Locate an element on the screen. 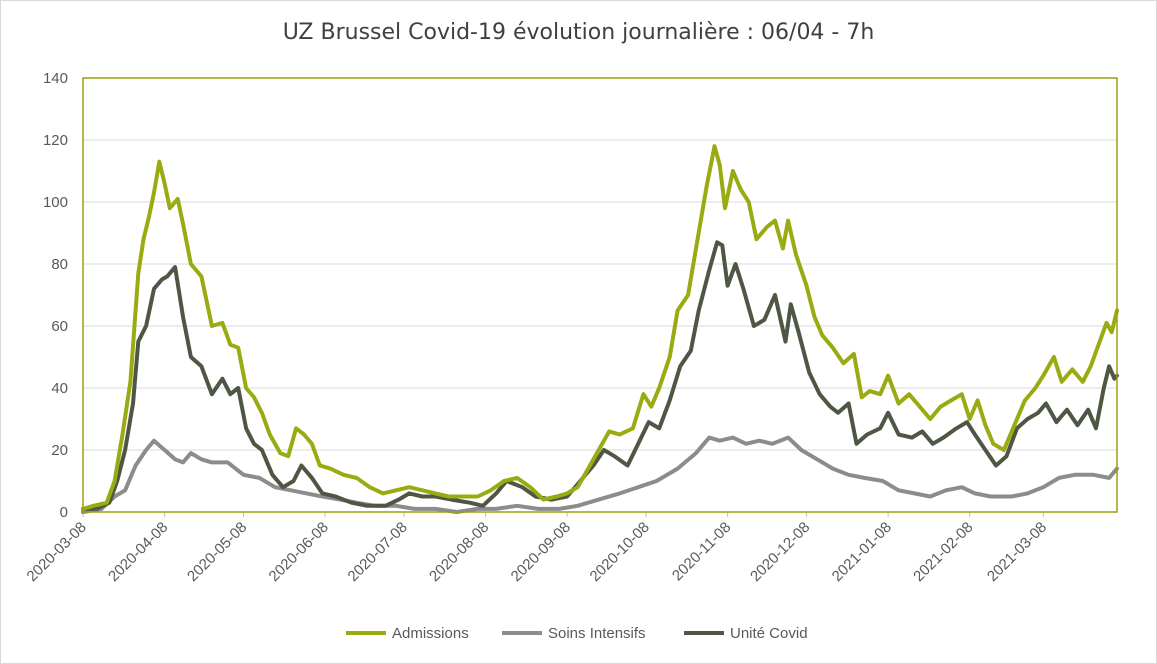 The height and width of the screenshot is (664, 1157). x-tick-label: 2020-12-08 is located at coordinates (780, 552).